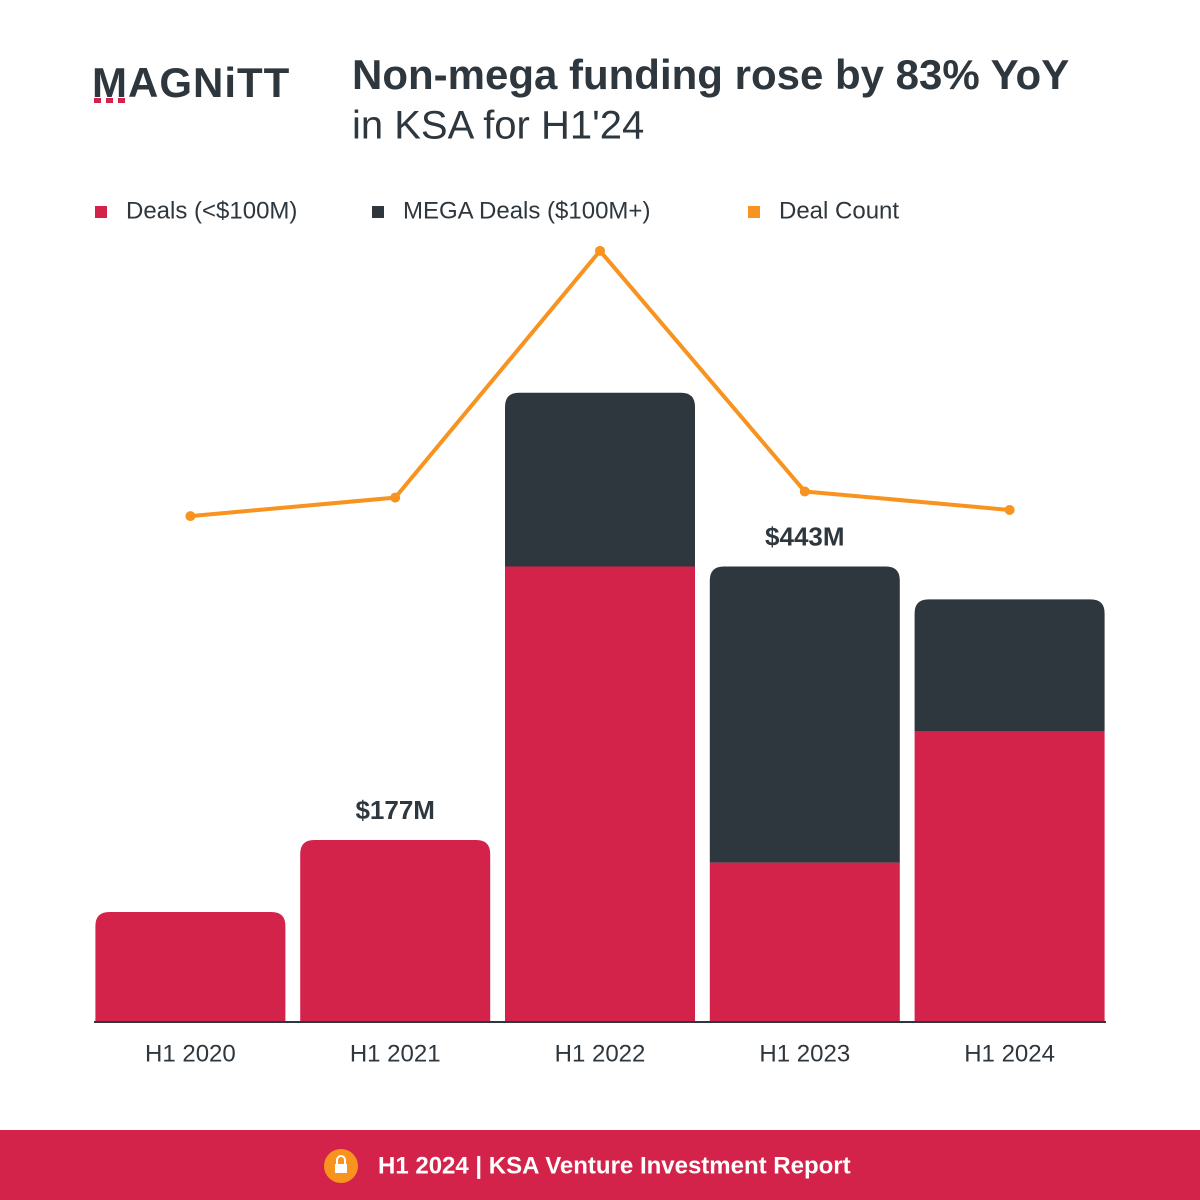 The width and height of the screenshot is (1200, 1200). What do you see at coordinates (710, 74) in the screenshot?
I see `chart-title: Non-mega funding rose by 83% YoY` at bounding box center [710, 74].